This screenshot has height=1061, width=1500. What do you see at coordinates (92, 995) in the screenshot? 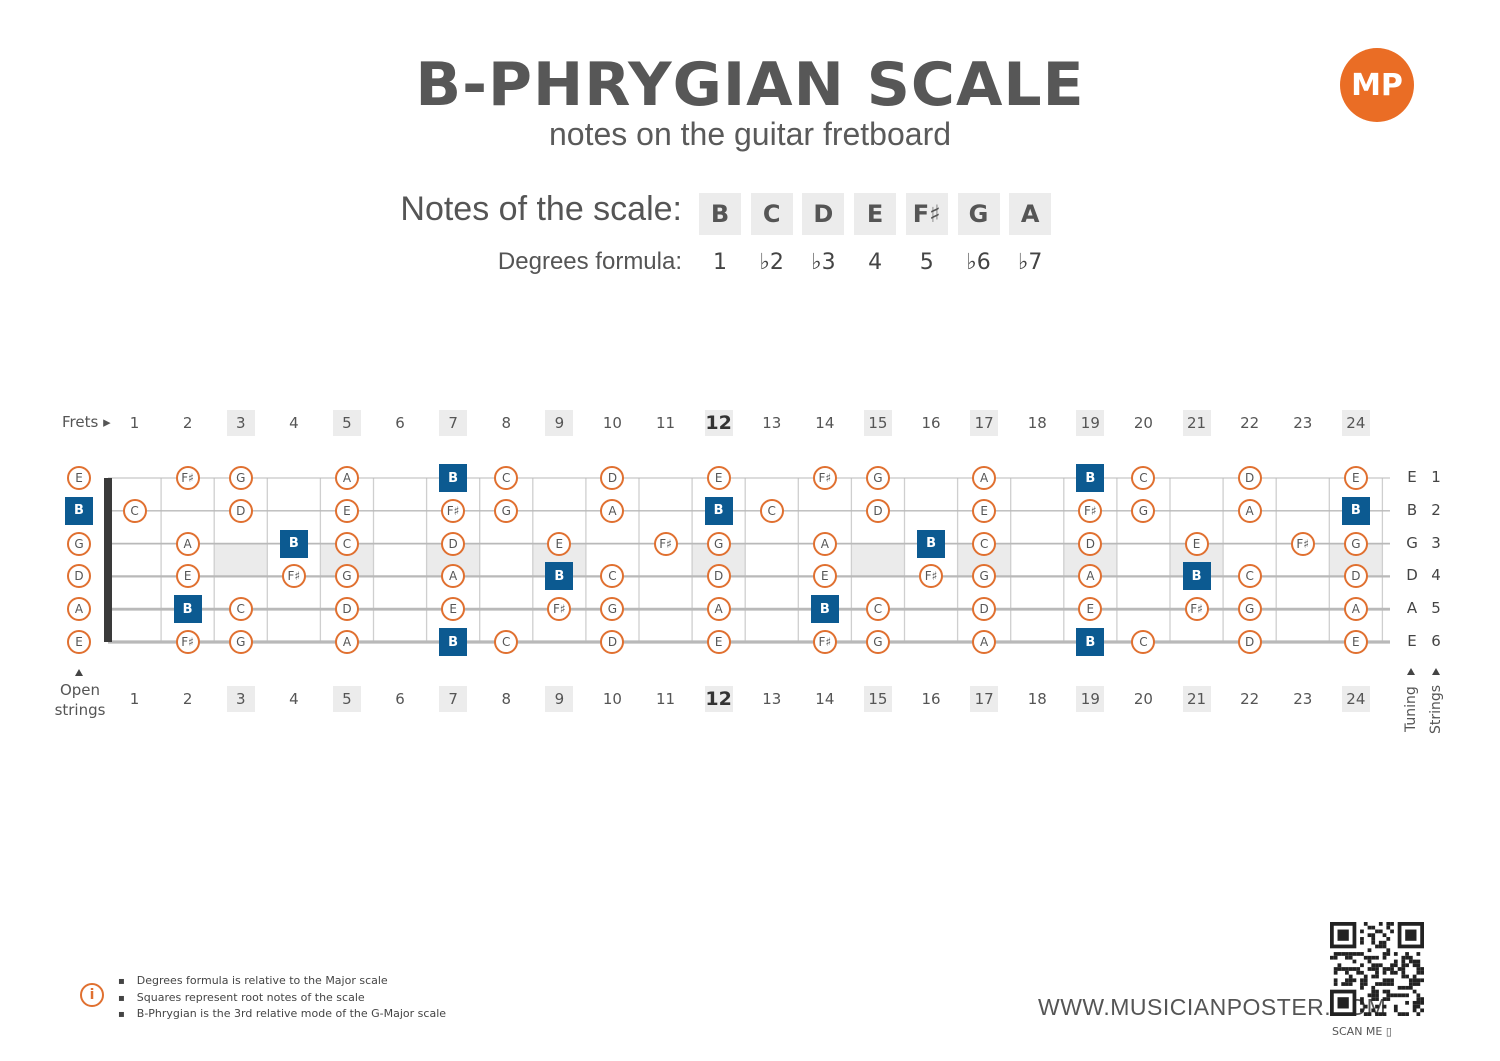
I see `info-icon: i` at bounding box center [92, 995].